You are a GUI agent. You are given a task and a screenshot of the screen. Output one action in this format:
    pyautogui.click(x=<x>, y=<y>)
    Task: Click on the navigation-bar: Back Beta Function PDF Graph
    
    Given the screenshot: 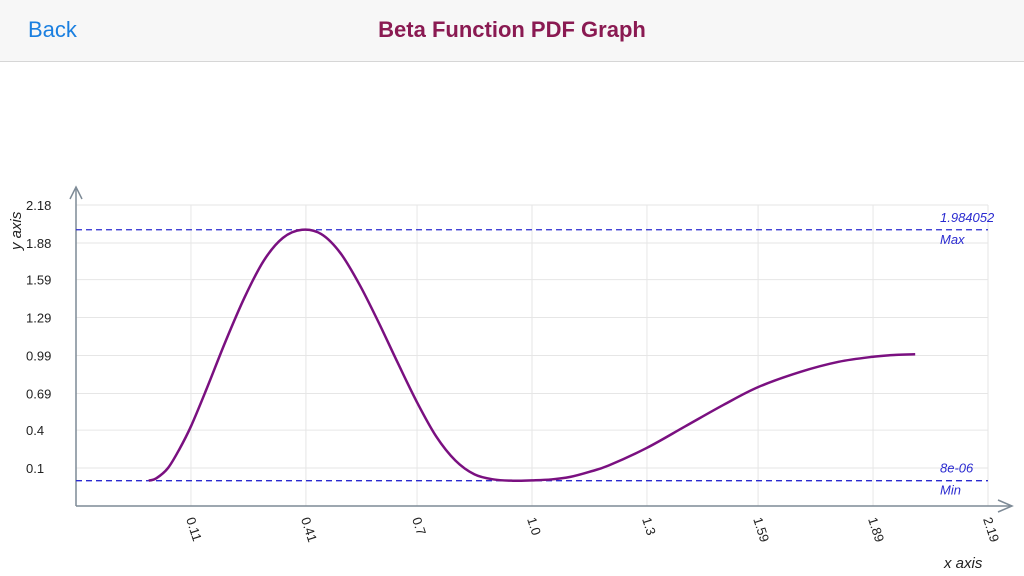 What is the action you would take?
    pyautogui.click(x=512, y=31)
    